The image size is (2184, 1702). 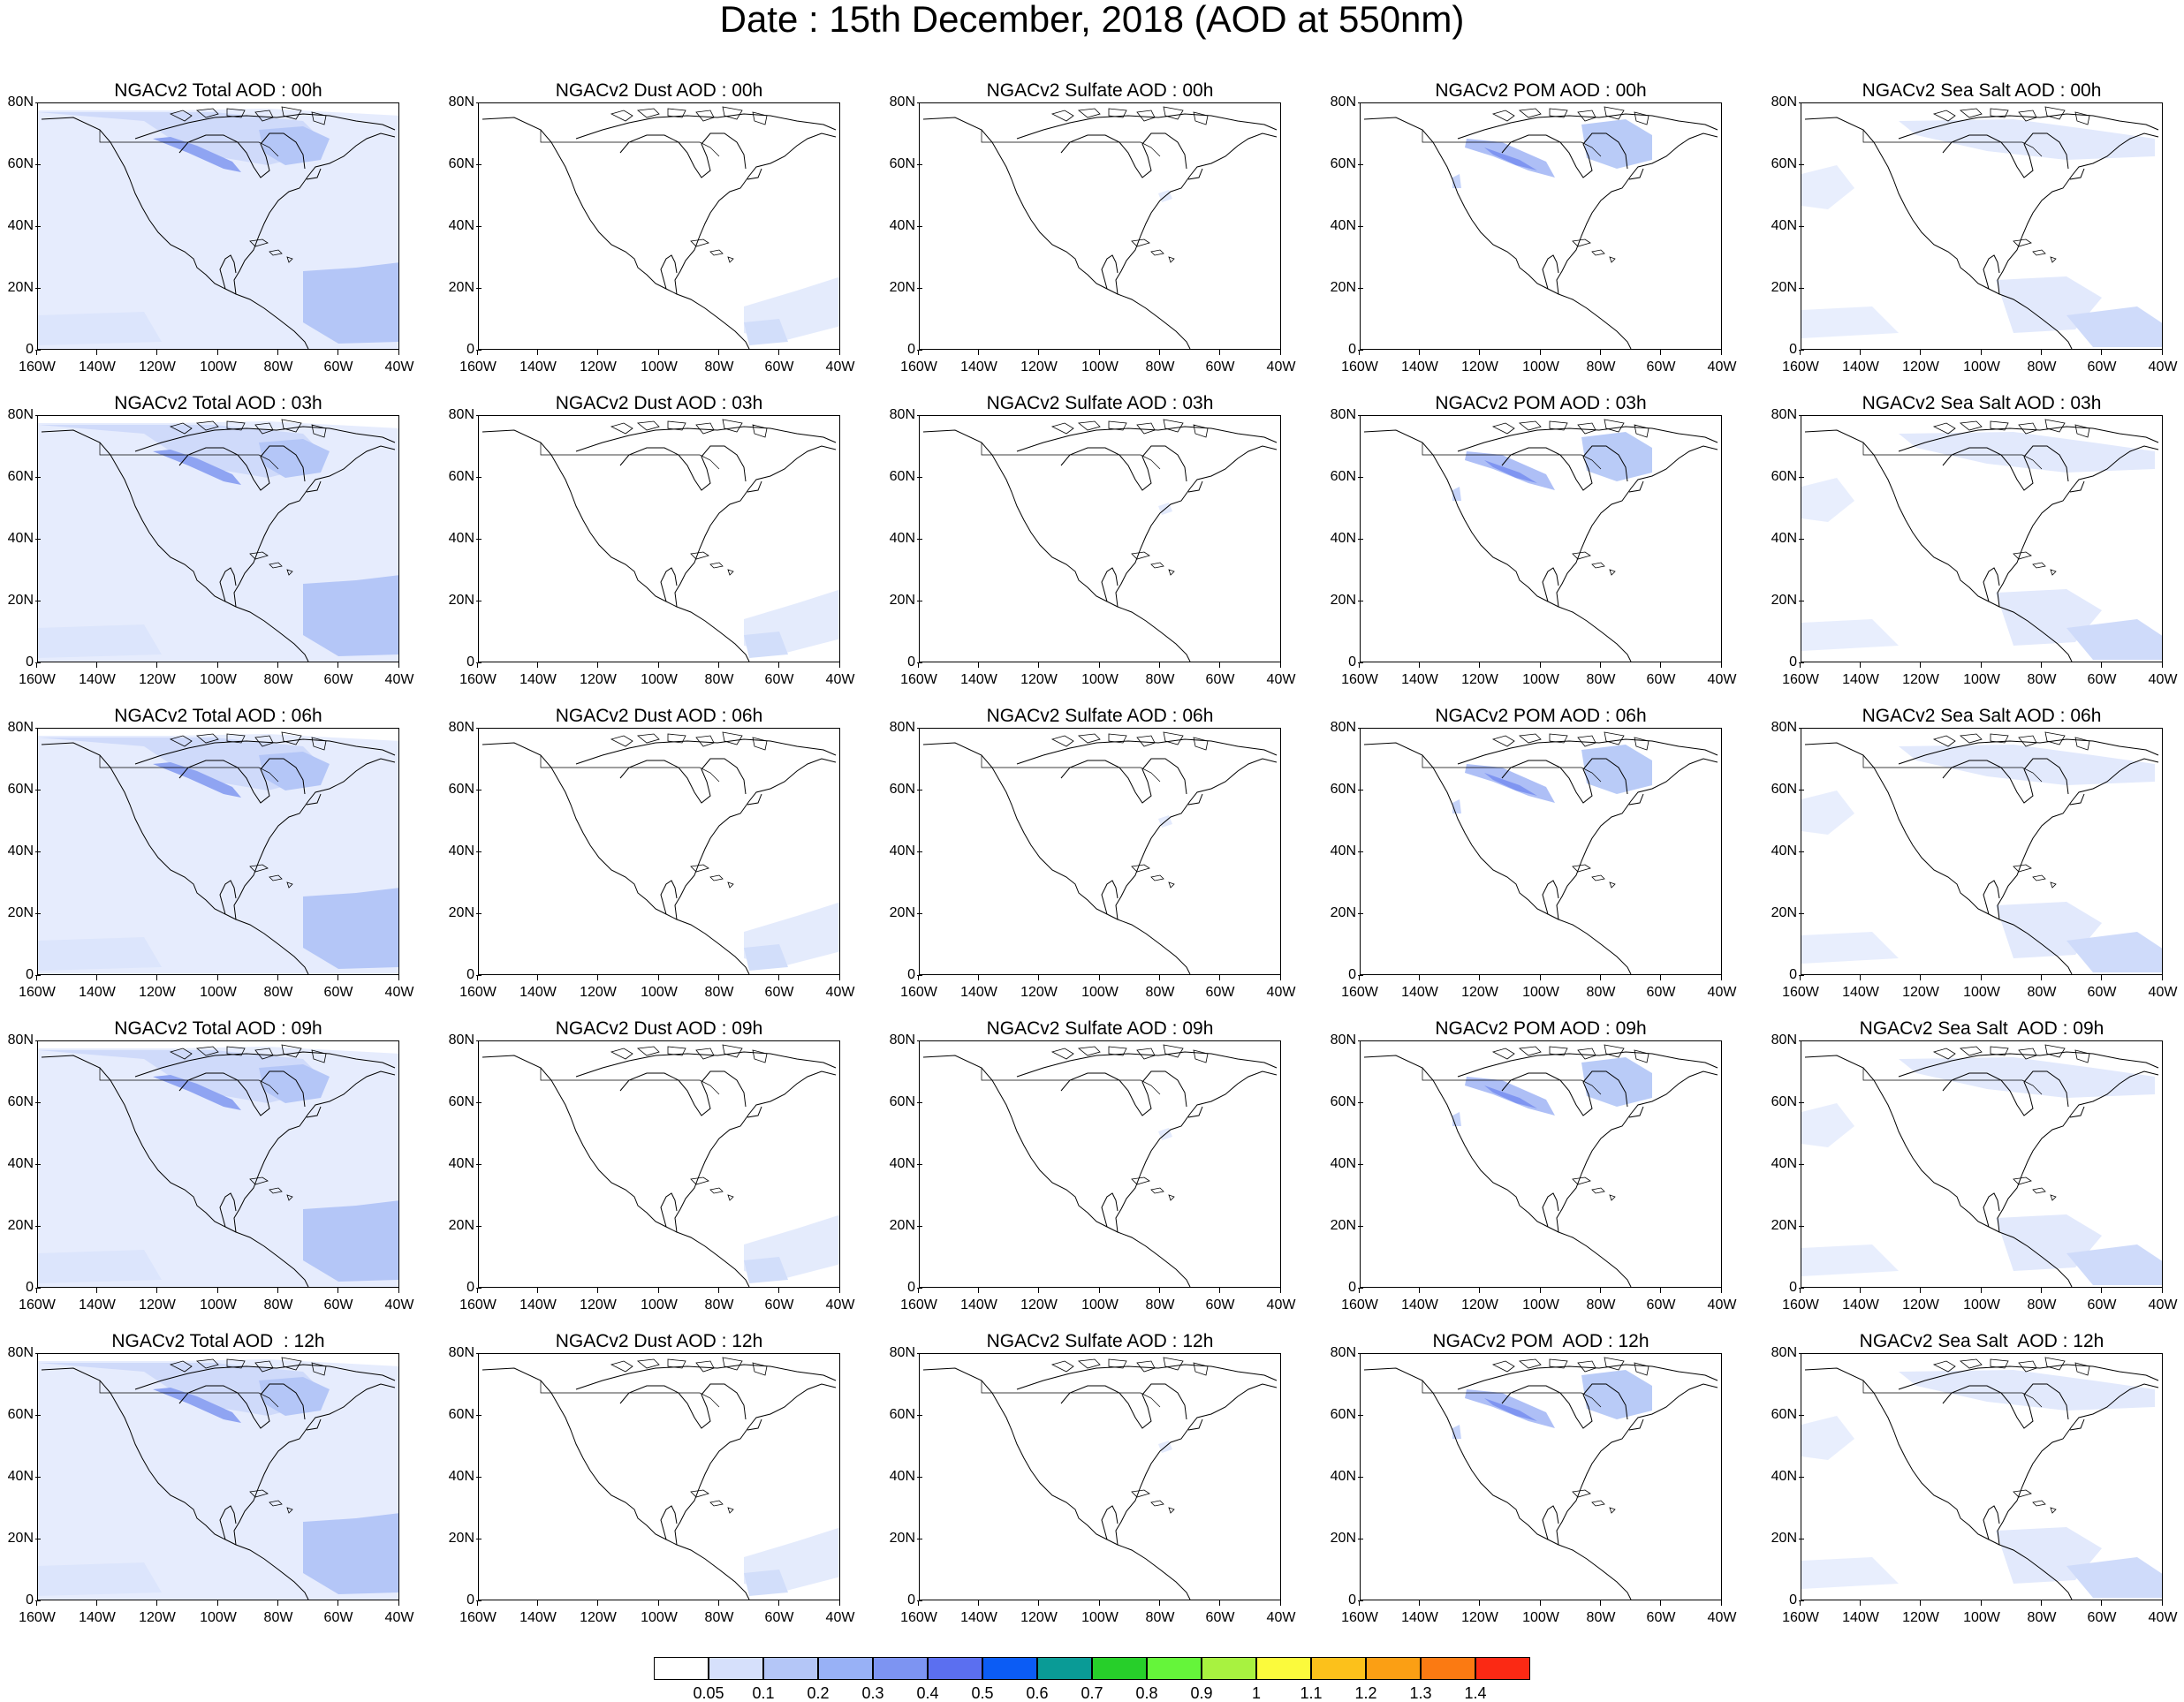 I want to click on dust-aod-map, so click(x=661, y=1165).